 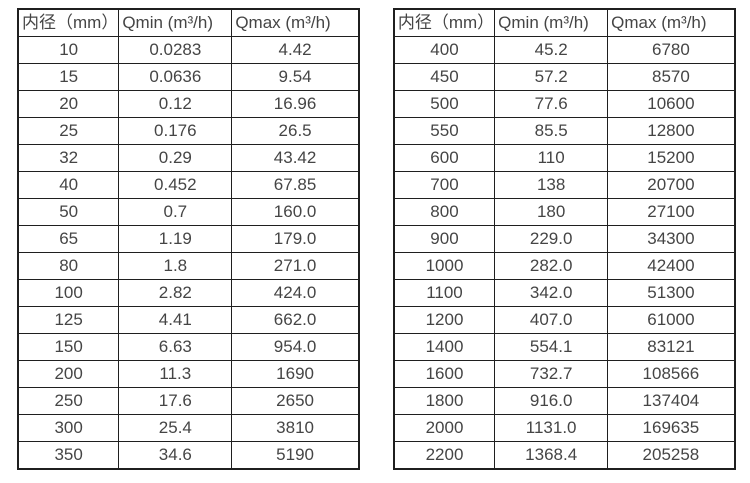 What do you see at coordinates (444, 374) in the screenshot?
I see `table-cell: 1600` at bounding box center [444, 374].